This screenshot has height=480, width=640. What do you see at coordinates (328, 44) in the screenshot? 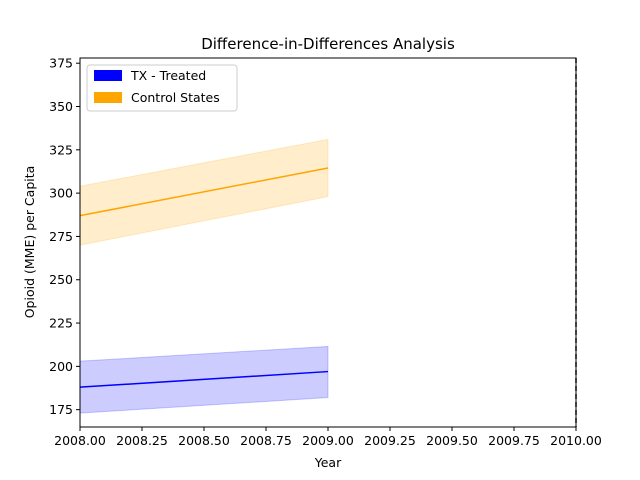
I see `chart-title: Difference-in-Differences Analysis` at bounding box center [328, 44].